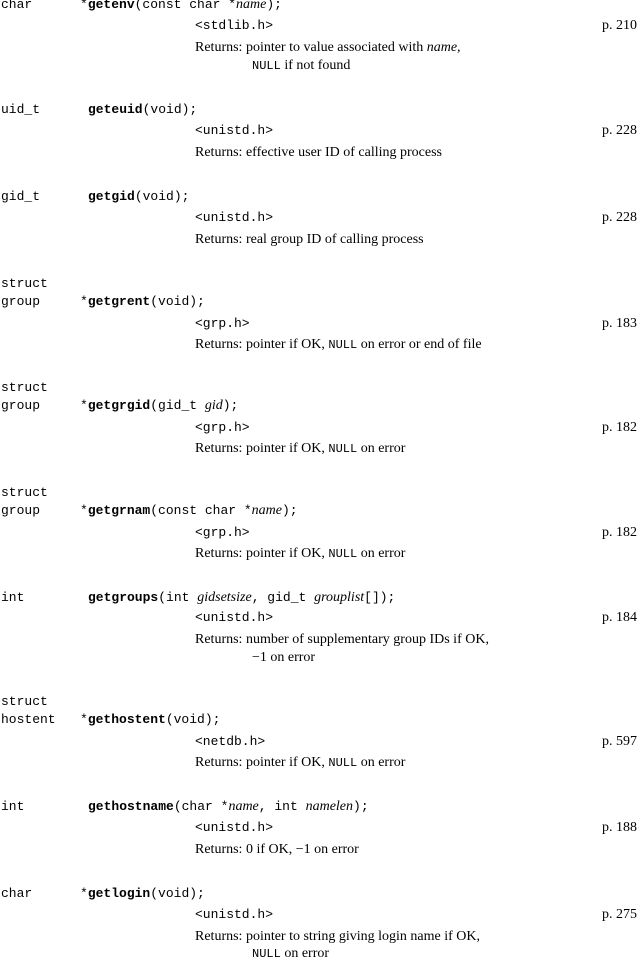  Describe the element at coordinates (224, 597) in the screenshot. I see `param-name: gidsetsize` at that location.